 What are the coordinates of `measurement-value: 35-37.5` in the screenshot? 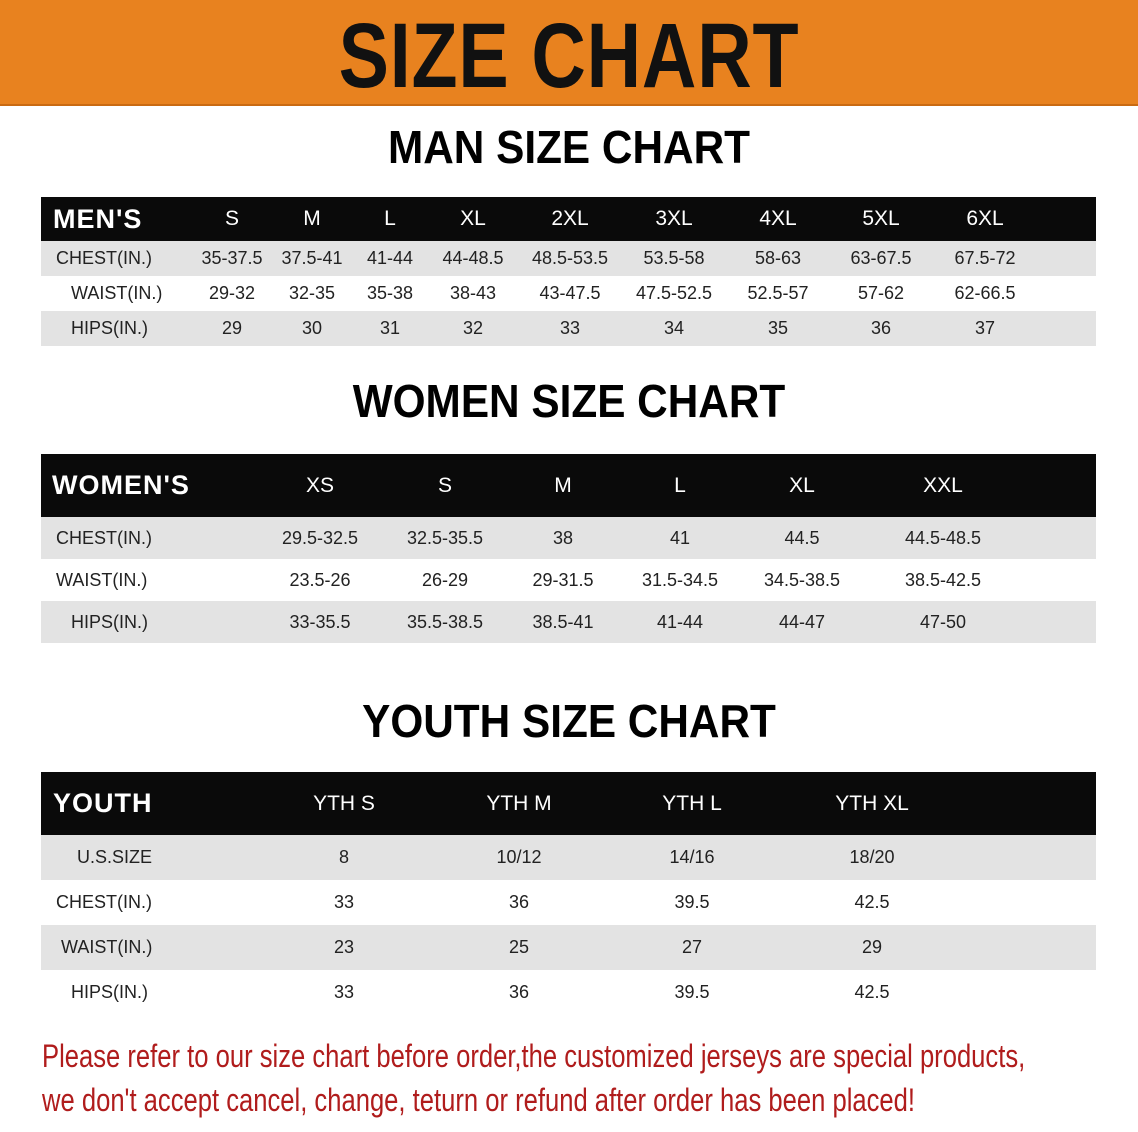 It's located at (232, 258).